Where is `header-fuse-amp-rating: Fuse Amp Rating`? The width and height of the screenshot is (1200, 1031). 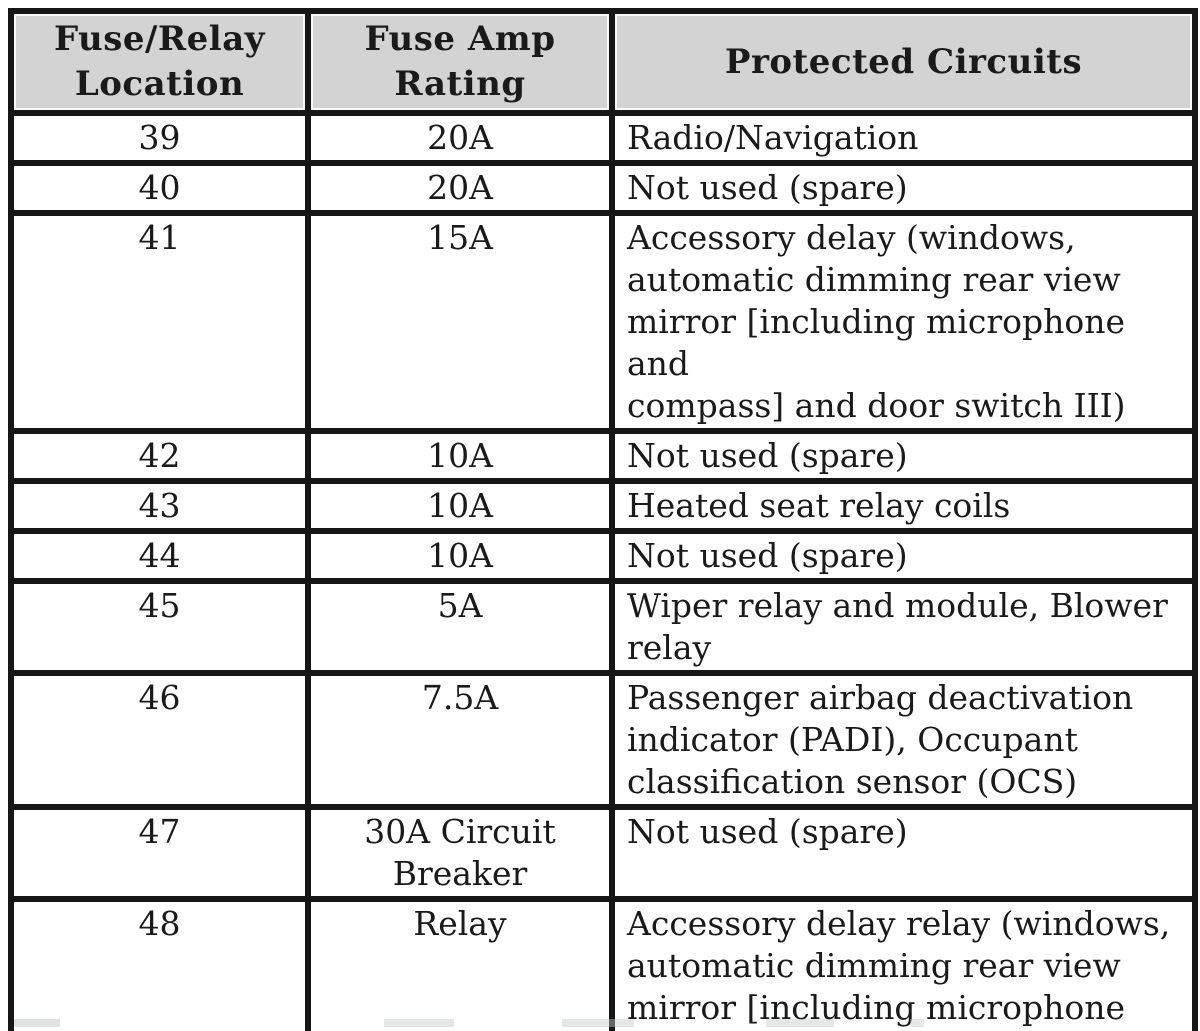
header-fuse-amp-rating: Fuse Amp Rating is located at coordinates (460, 62).